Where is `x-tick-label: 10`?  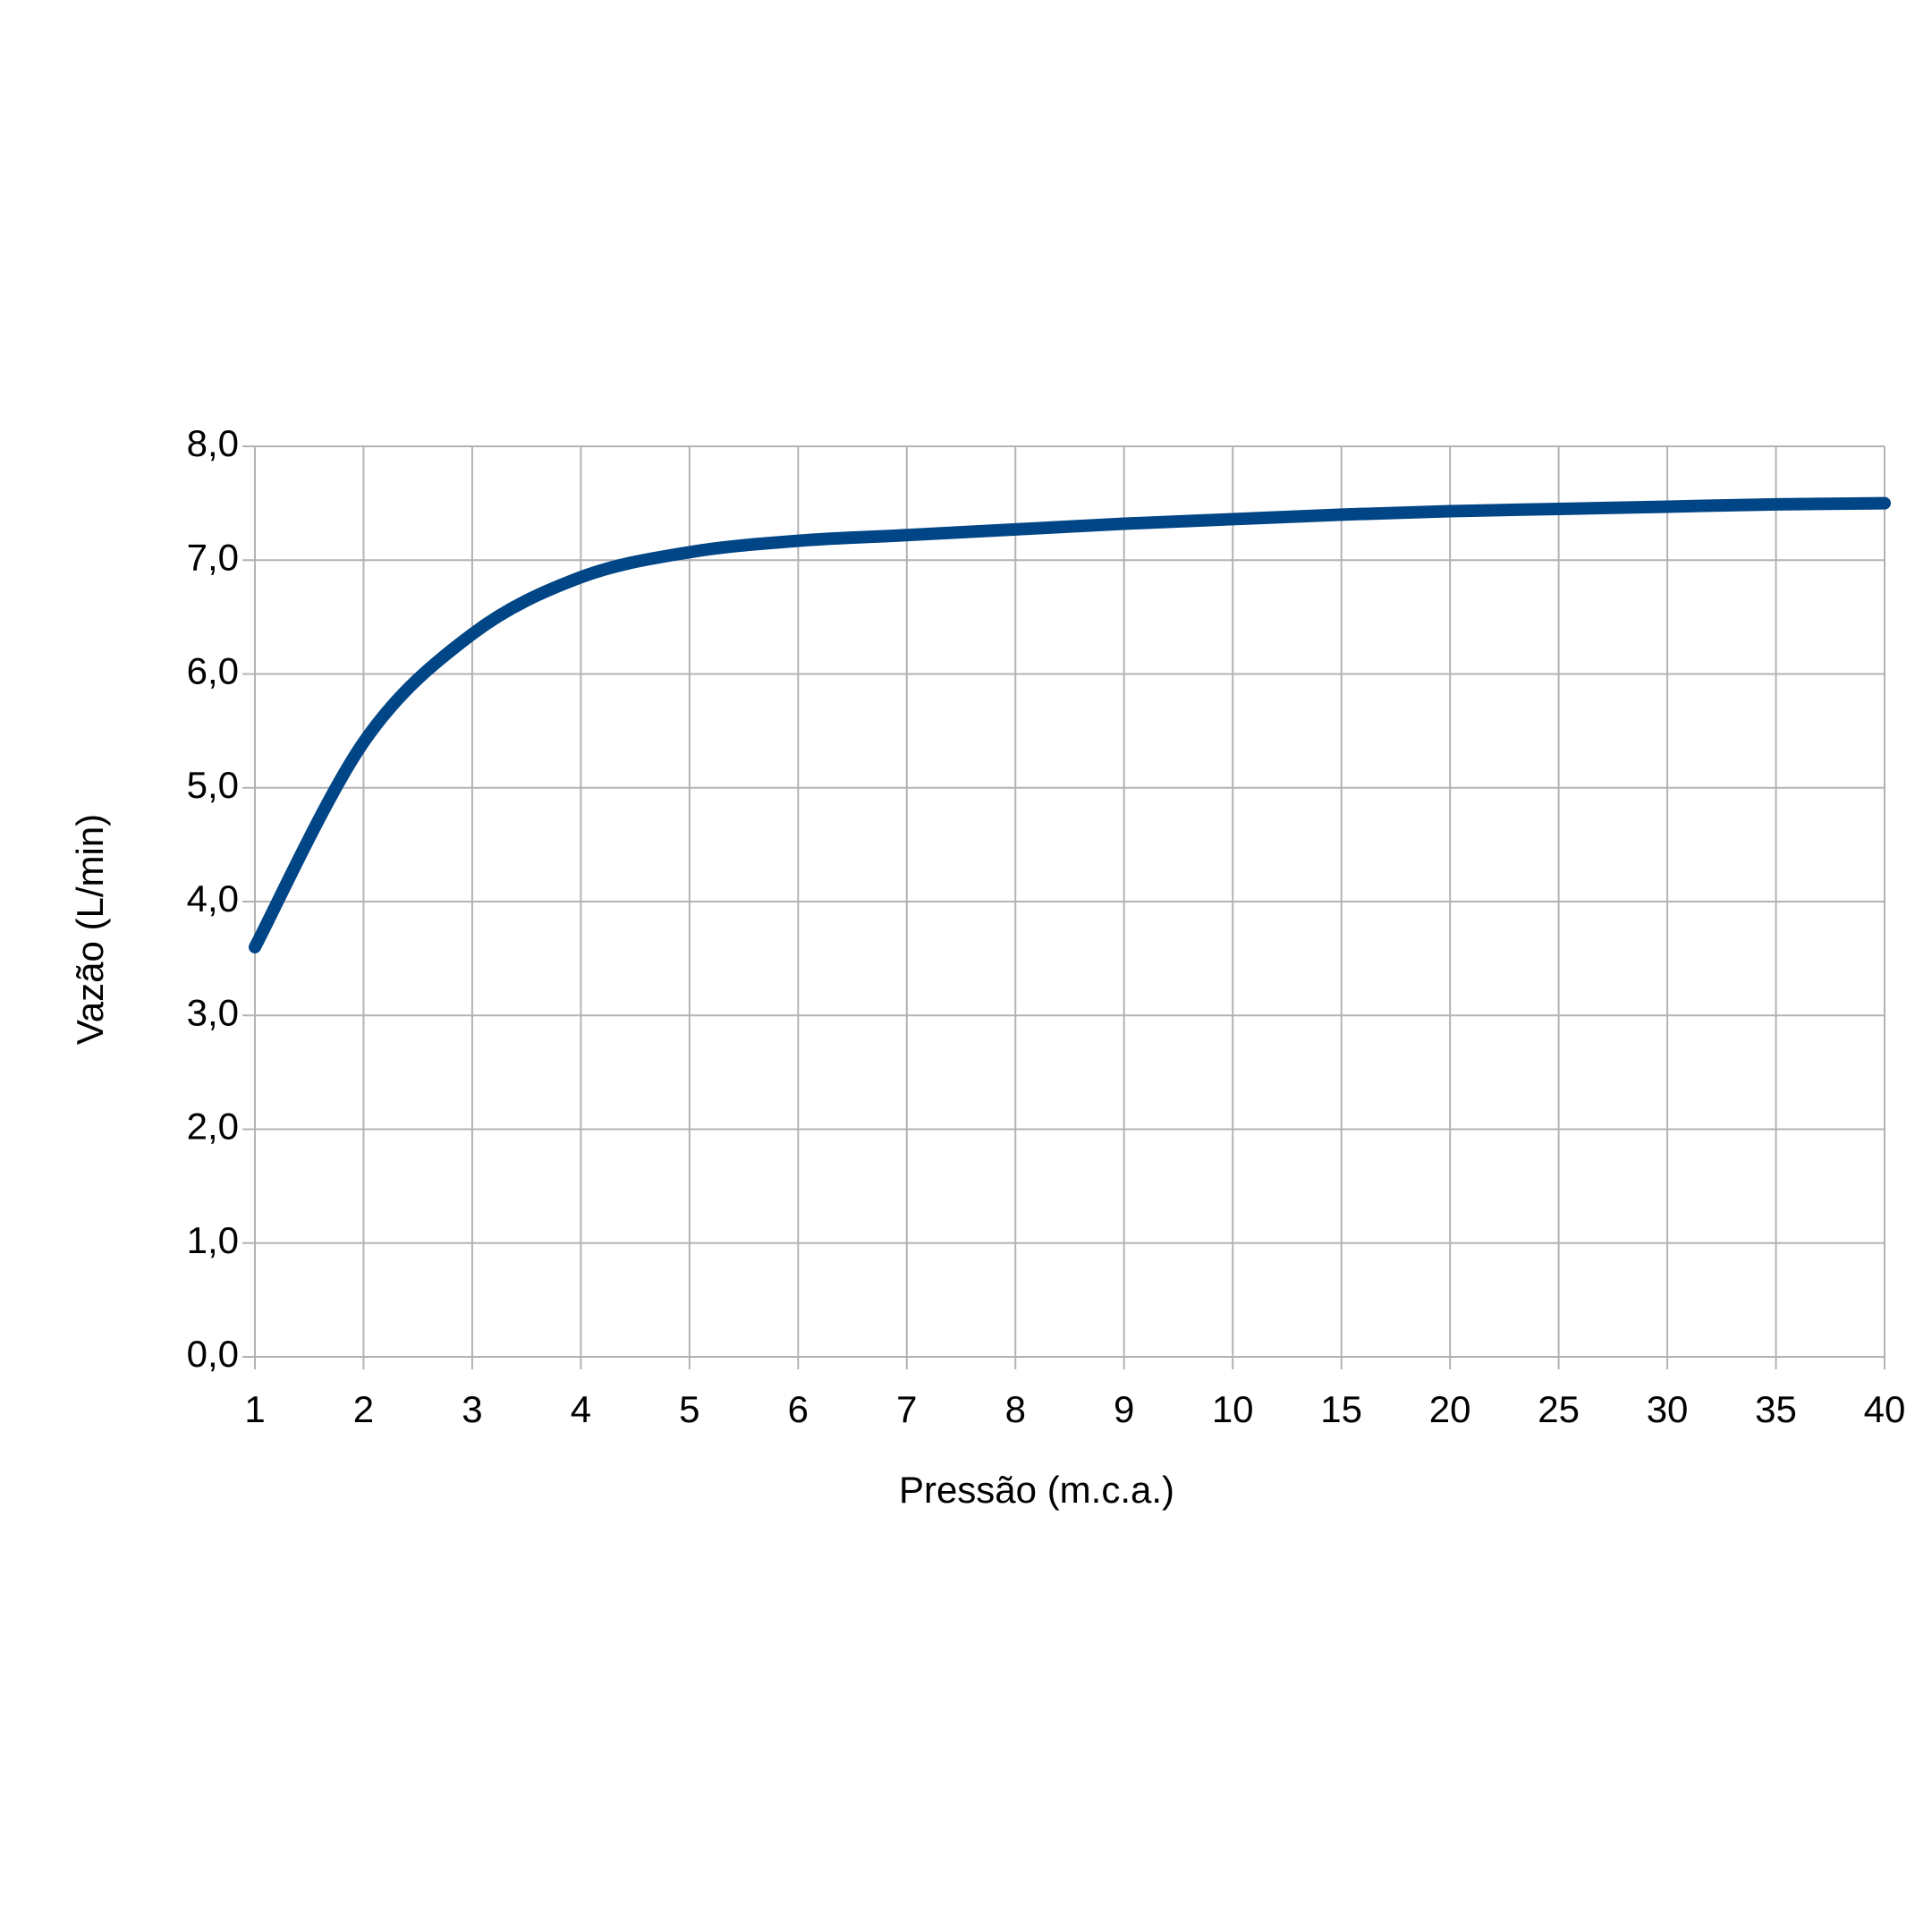 x-tick-label: 10 is located at coordinates (1233, 1409).